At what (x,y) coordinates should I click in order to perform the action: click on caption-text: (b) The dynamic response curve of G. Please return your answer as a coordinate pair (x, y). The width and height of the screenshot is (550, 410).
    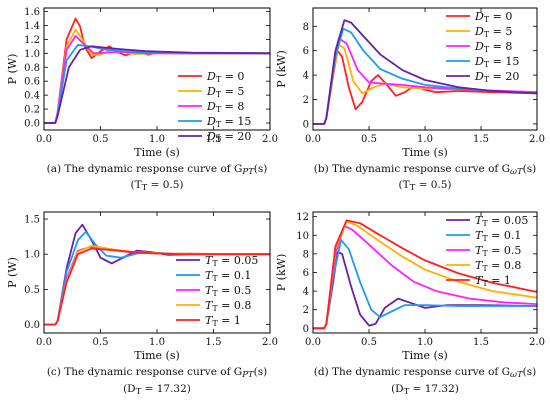
    Looking at the image, I should click on (412, 169).